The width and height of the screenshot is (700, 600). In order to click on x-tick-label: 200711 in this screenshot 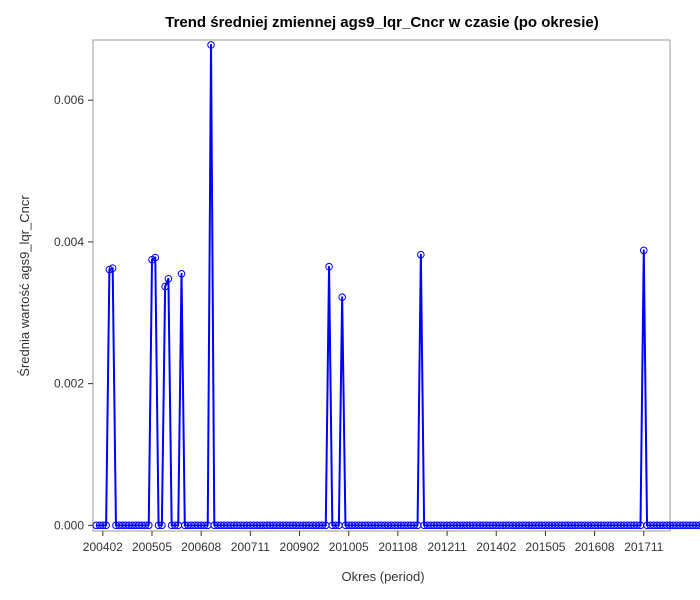, I will do `click(250, 547)`.